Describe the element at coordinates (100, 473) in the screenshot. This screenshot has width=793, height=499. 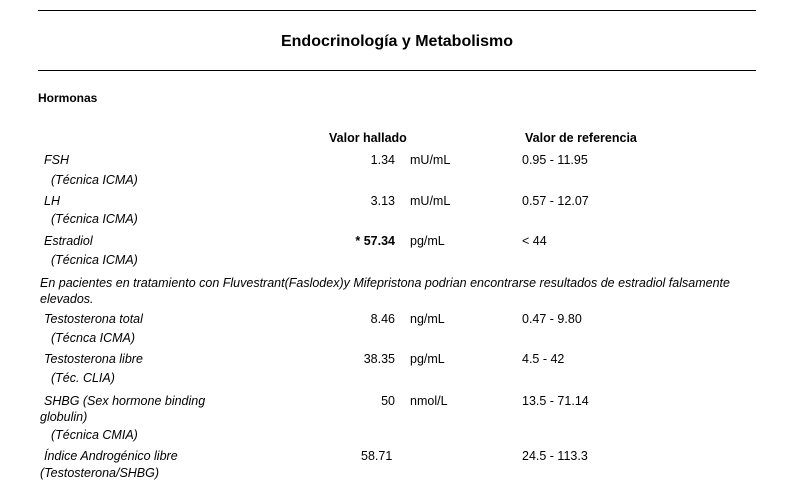
I see `test-name-continued: (Testosterona/SHBG)` at that location.